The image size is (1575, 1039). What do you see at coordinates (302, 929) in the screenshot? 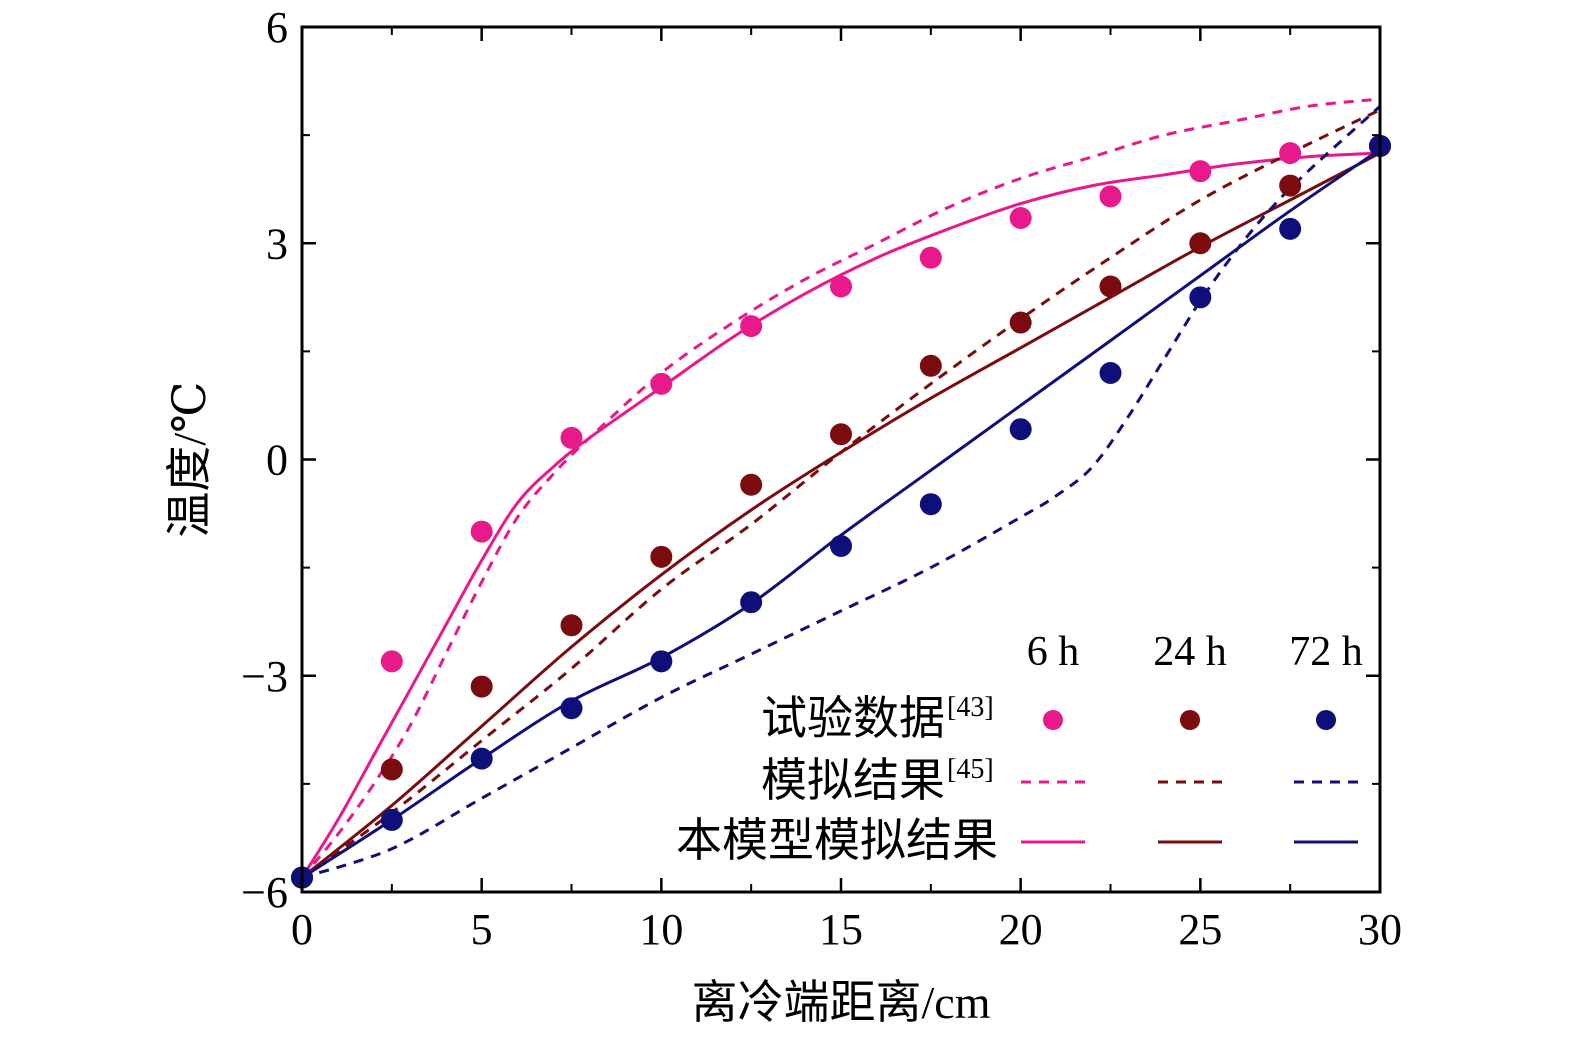
I see `x-tick-label: 0` at bounding box center [302, 929].